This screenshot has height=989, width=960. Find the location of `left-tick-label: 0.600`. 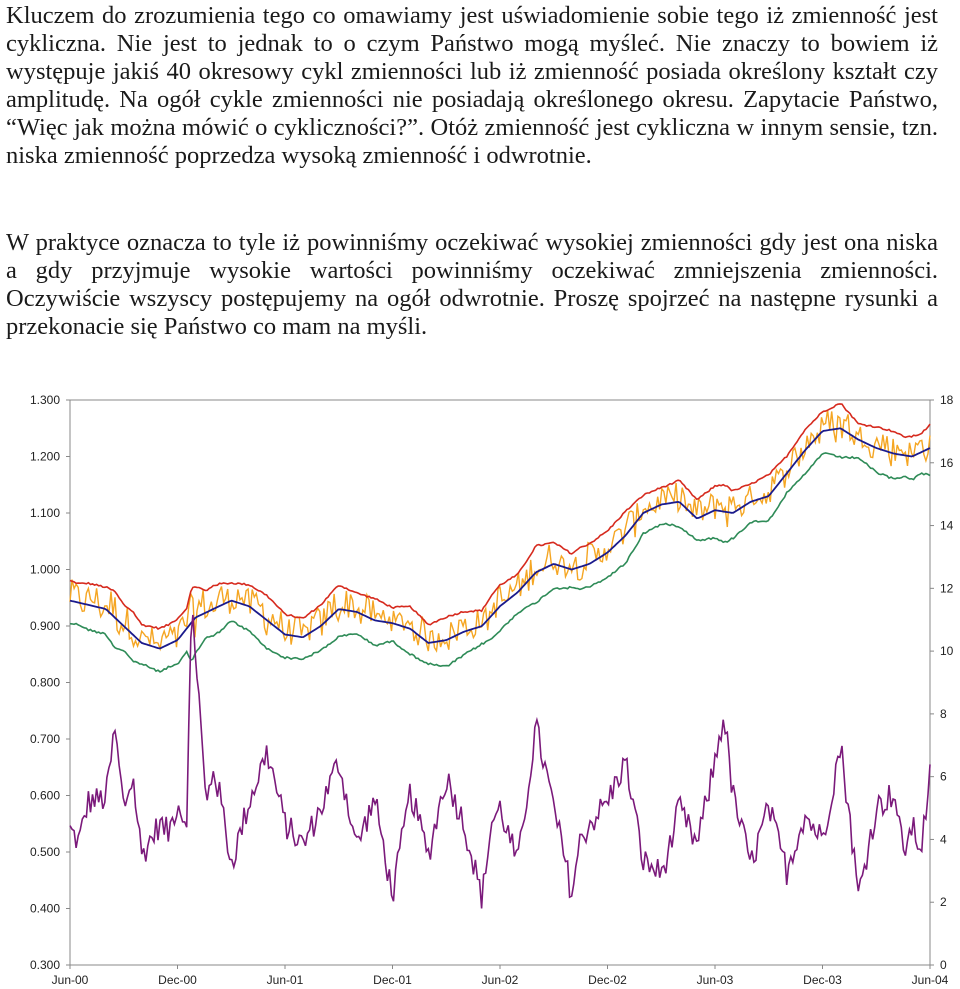

left-tick-label: 0.600 is located at coordinates (45, 796).